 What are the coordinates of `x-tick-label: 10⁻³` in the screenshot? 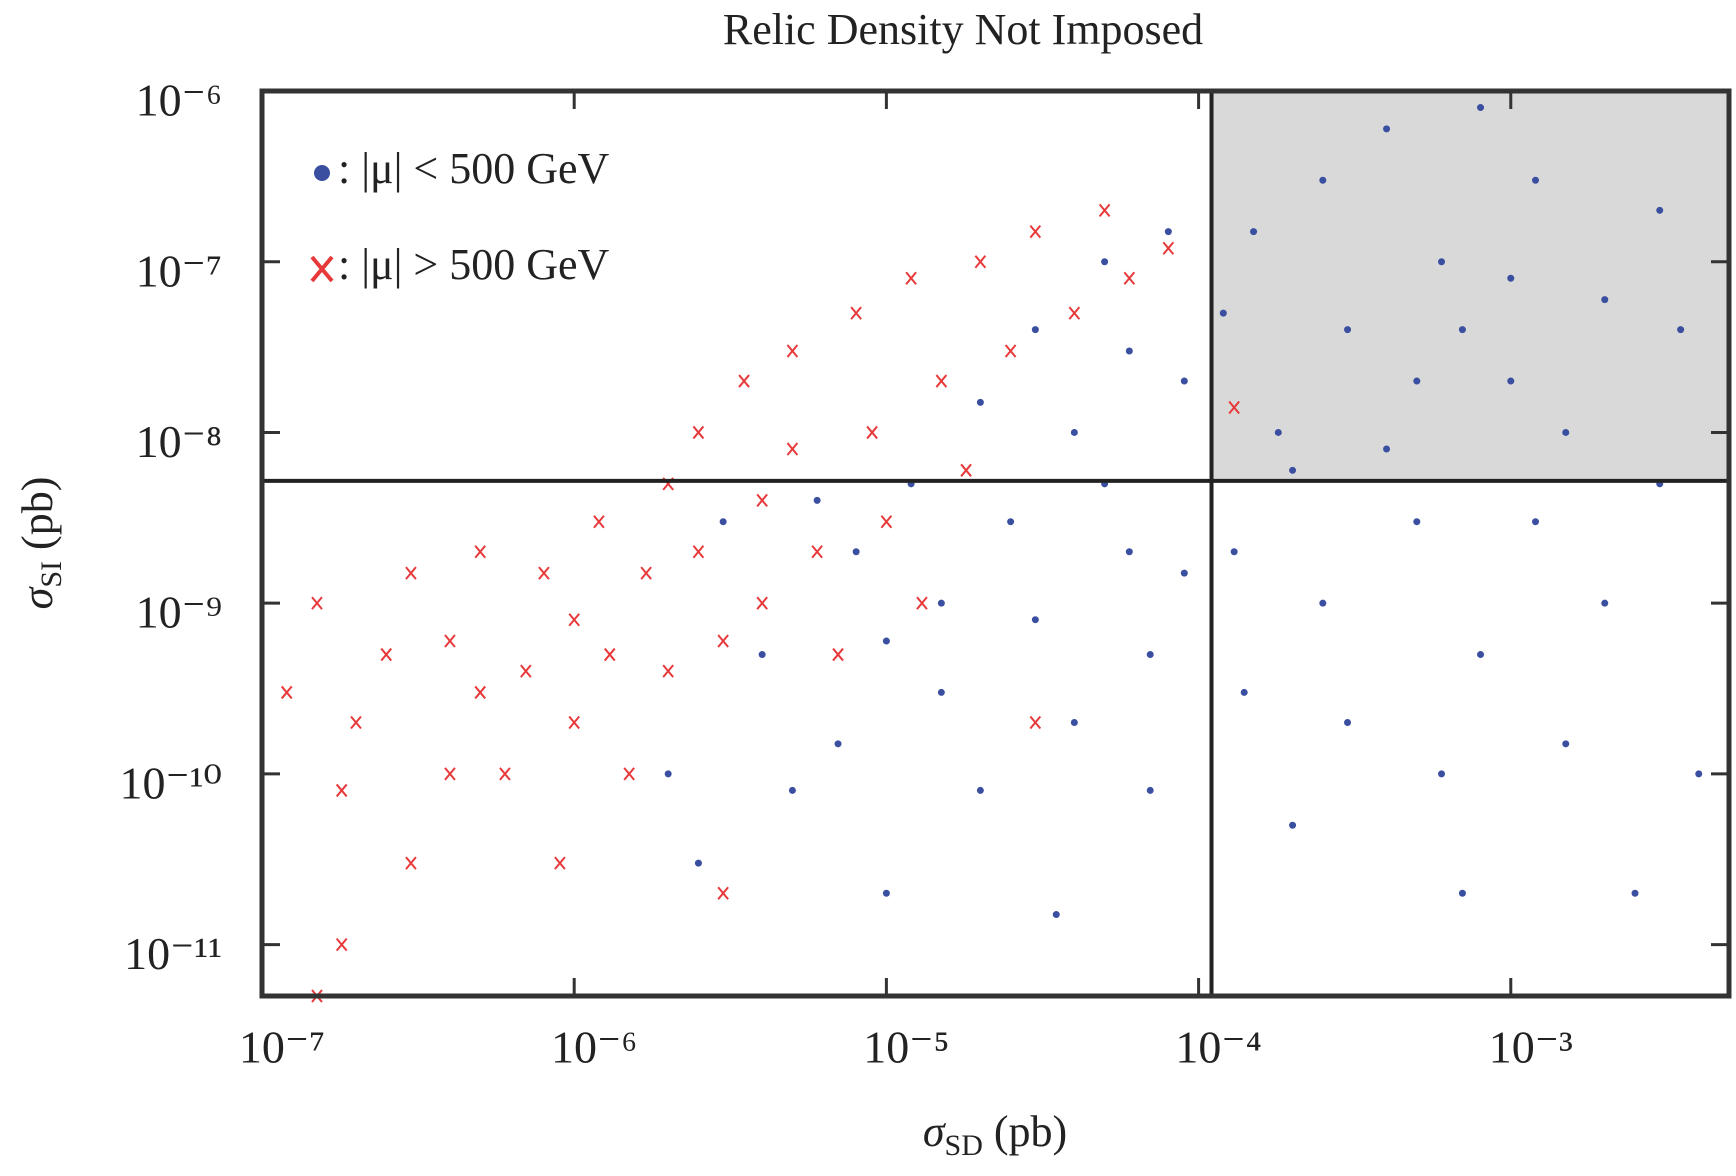 It's located at (1531, 1047).